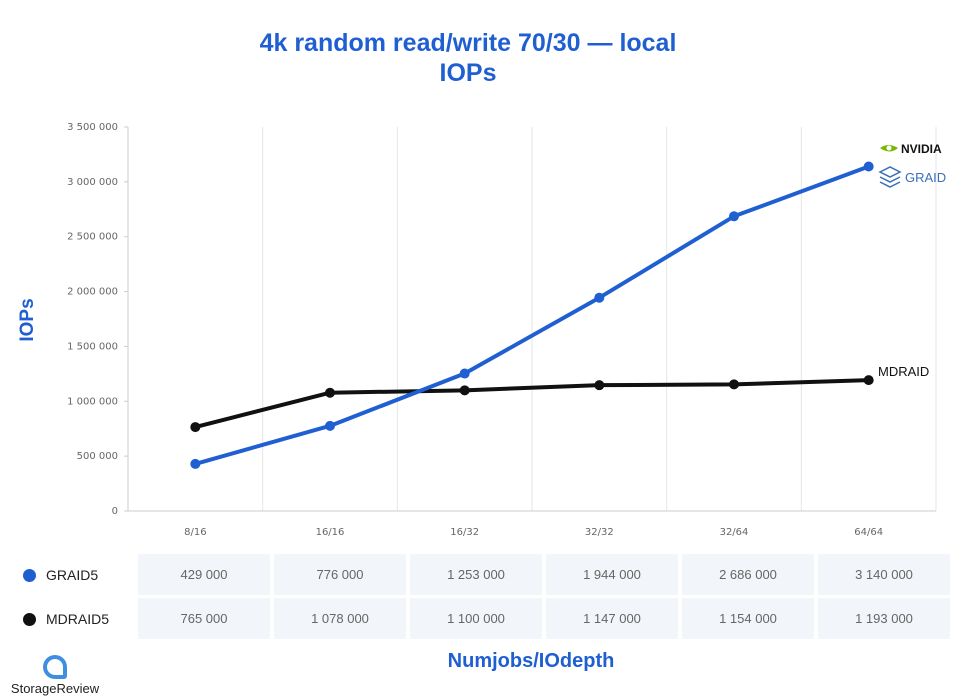  I want to click on y-tick-label: 1 500 000, so click(92, 346).